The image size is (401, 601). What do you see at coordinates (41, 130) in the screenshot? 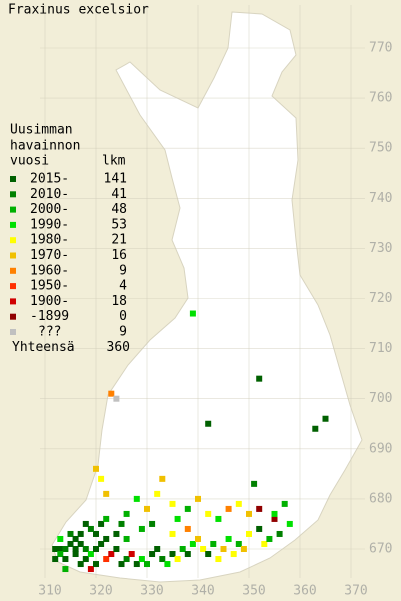
I see `legend-header: Uusimman` at bounding box center [41, 130].